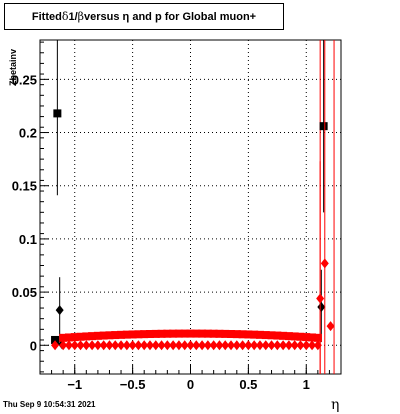 The width and height of the screenshot is (400, 414). I want to click on x-tick-label: −1, so click(74, 384).